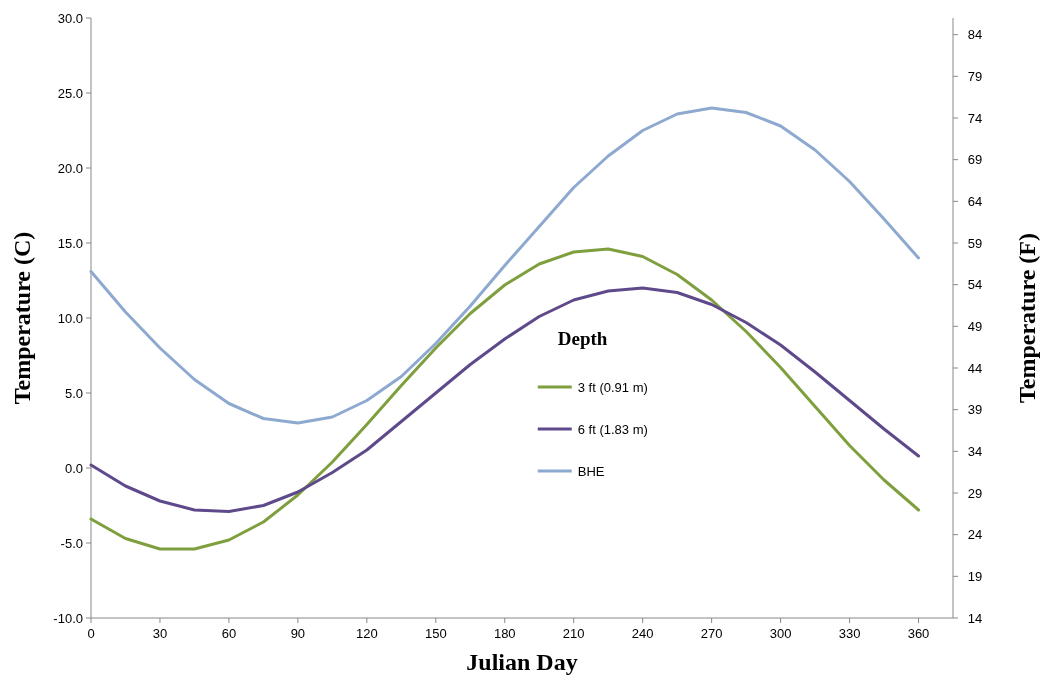 The width and height of the screenshot is (1057, 686). What do you see at coordinates (70, 243) in the screenshot?
I see `y-tick-label: 15.0` at bounding box center [70, 243].